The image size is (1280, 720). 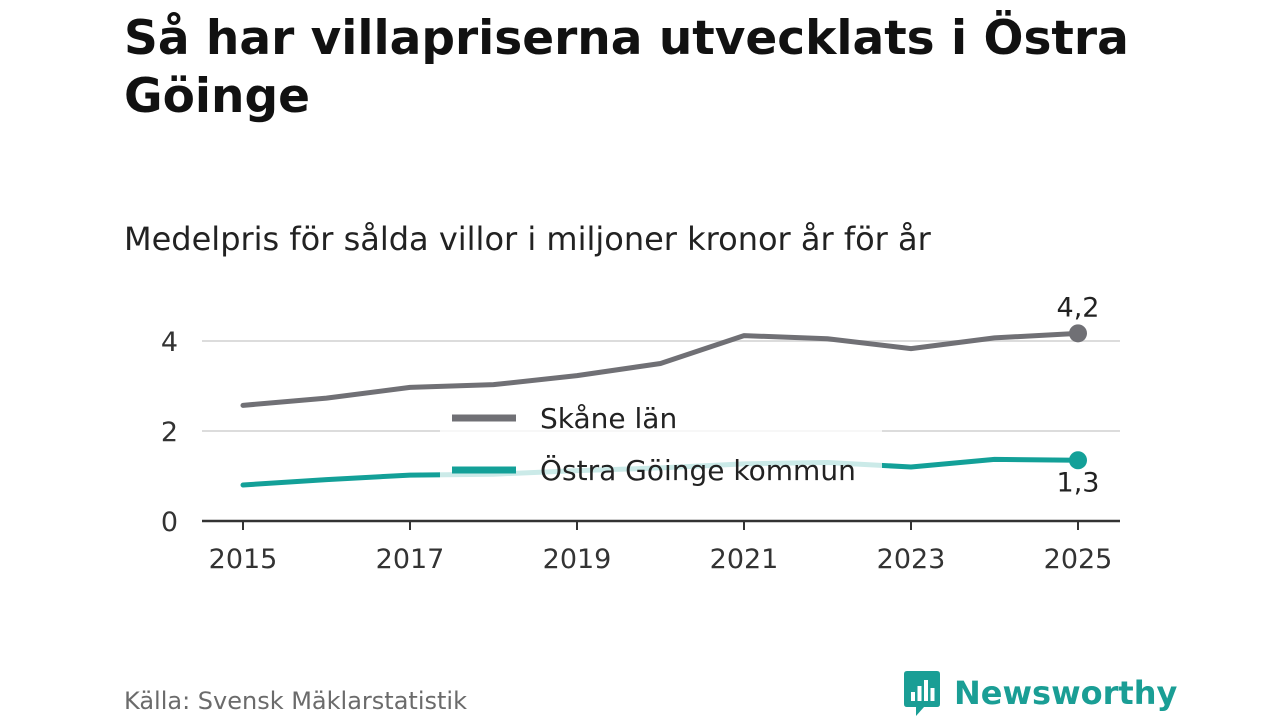 What do you see at coordinates (1078, 307) in the screenshot?
I see `end-label-skane: 4,2` at bounding box center [1078, 307].